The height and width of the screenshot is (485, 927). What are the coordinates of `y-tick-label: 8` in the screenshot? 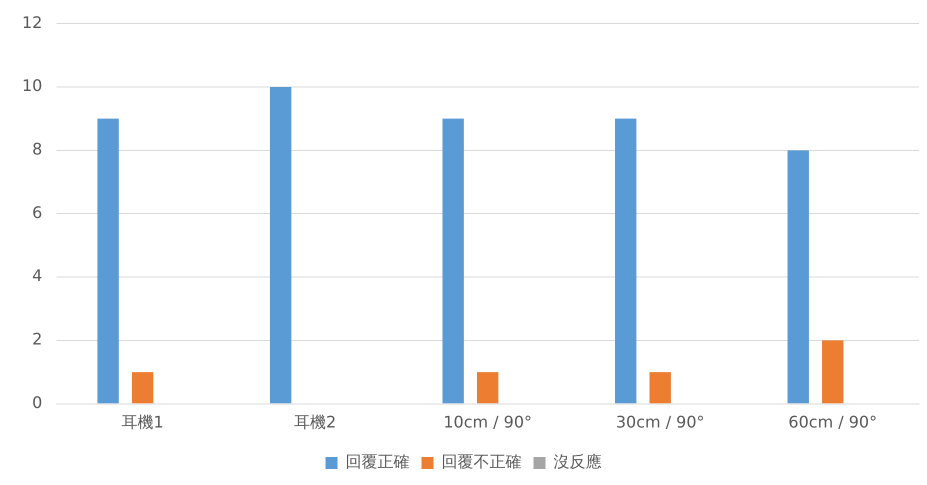 It's located at (37, 148).